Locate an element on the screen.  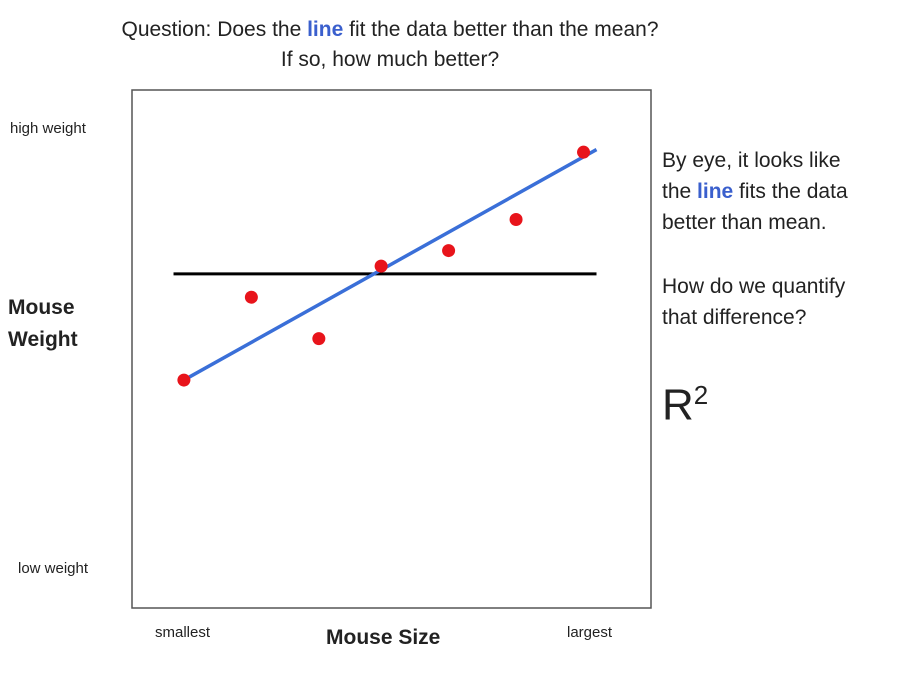
y-tick-high: high weight is located at coordinates (48, 128).